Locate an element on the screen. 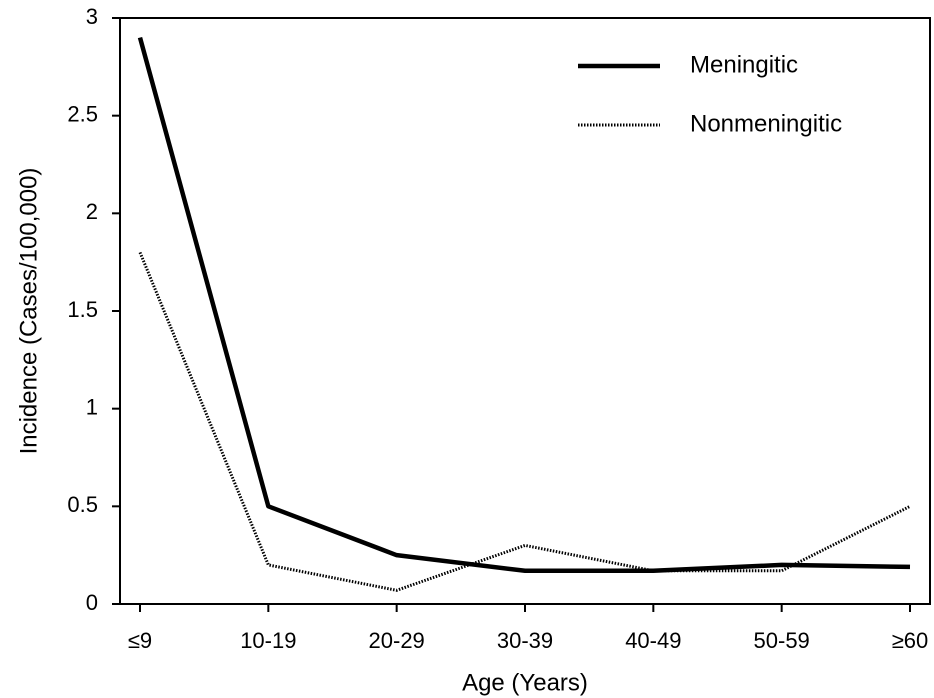 The image size is (934, 698). y-tick-label: 2 is located at coordinates (92, 211).